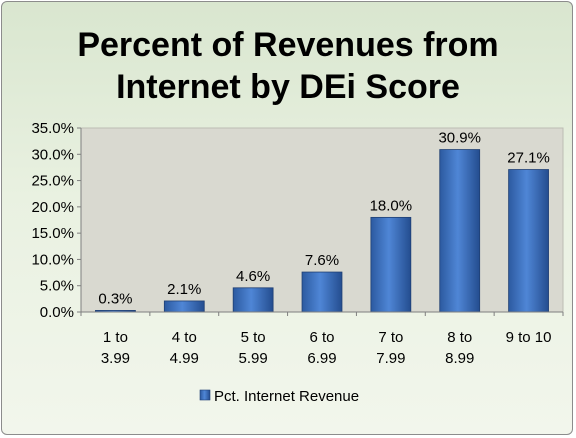 The height and width of the screenshot is (438, 576). What do you see at coordinates (391, 205) in the screenshot?
I see `data-label: 18.0%` at bounding box center [391, 205].